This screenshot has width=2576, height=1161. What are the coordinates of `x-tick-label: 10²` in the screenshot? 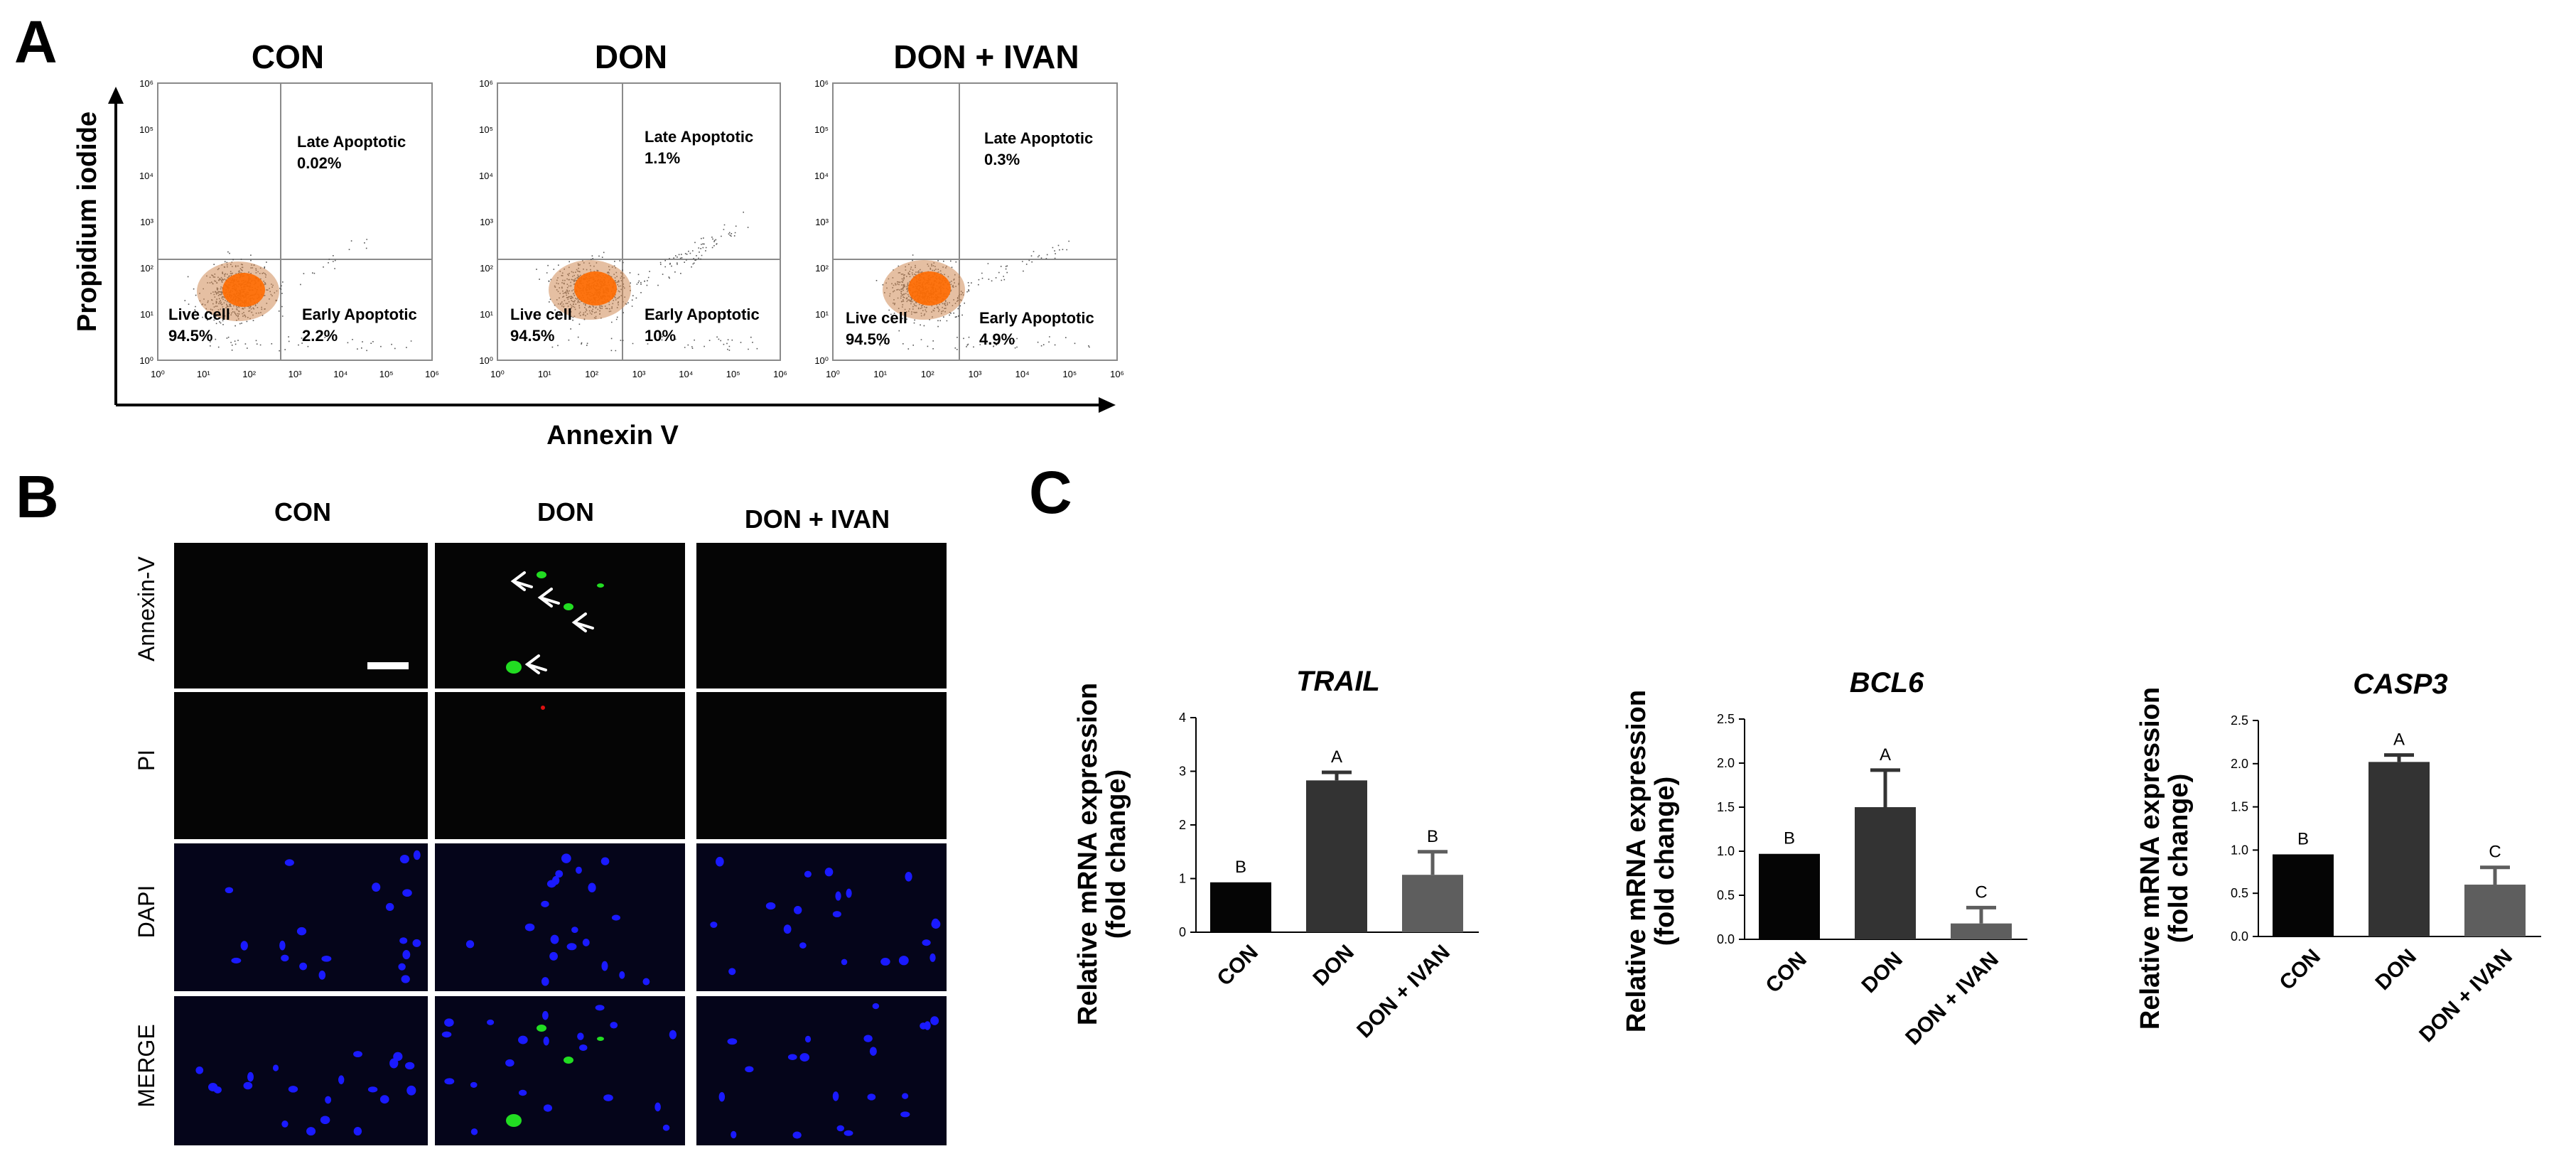 It's located at (249, 374).